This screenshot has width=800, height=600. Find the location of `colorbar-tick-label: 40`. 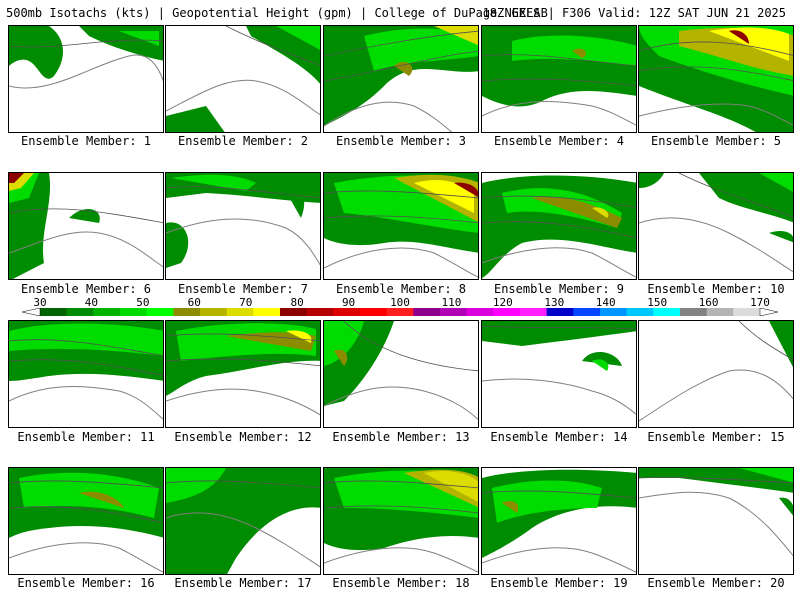

colorbar-tick-label: 40 is located at coordinates (91, 302).